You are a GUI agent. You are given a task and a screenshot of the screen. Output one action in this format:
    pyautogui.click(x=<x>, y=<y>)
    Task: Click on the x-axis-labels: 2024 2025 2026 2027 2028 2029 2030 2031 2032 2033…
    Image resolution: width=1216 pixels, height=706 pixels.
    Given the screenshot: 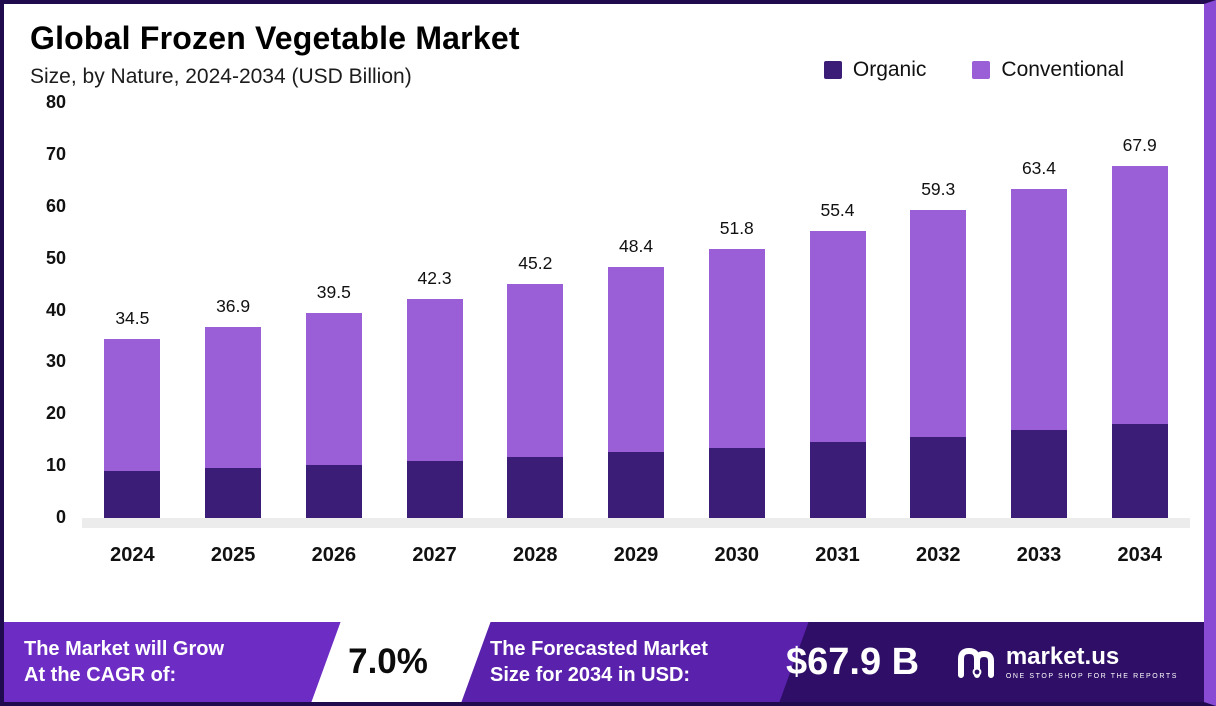 What is the action you would take?
    pyautogui.click(x=636, y=555)
    